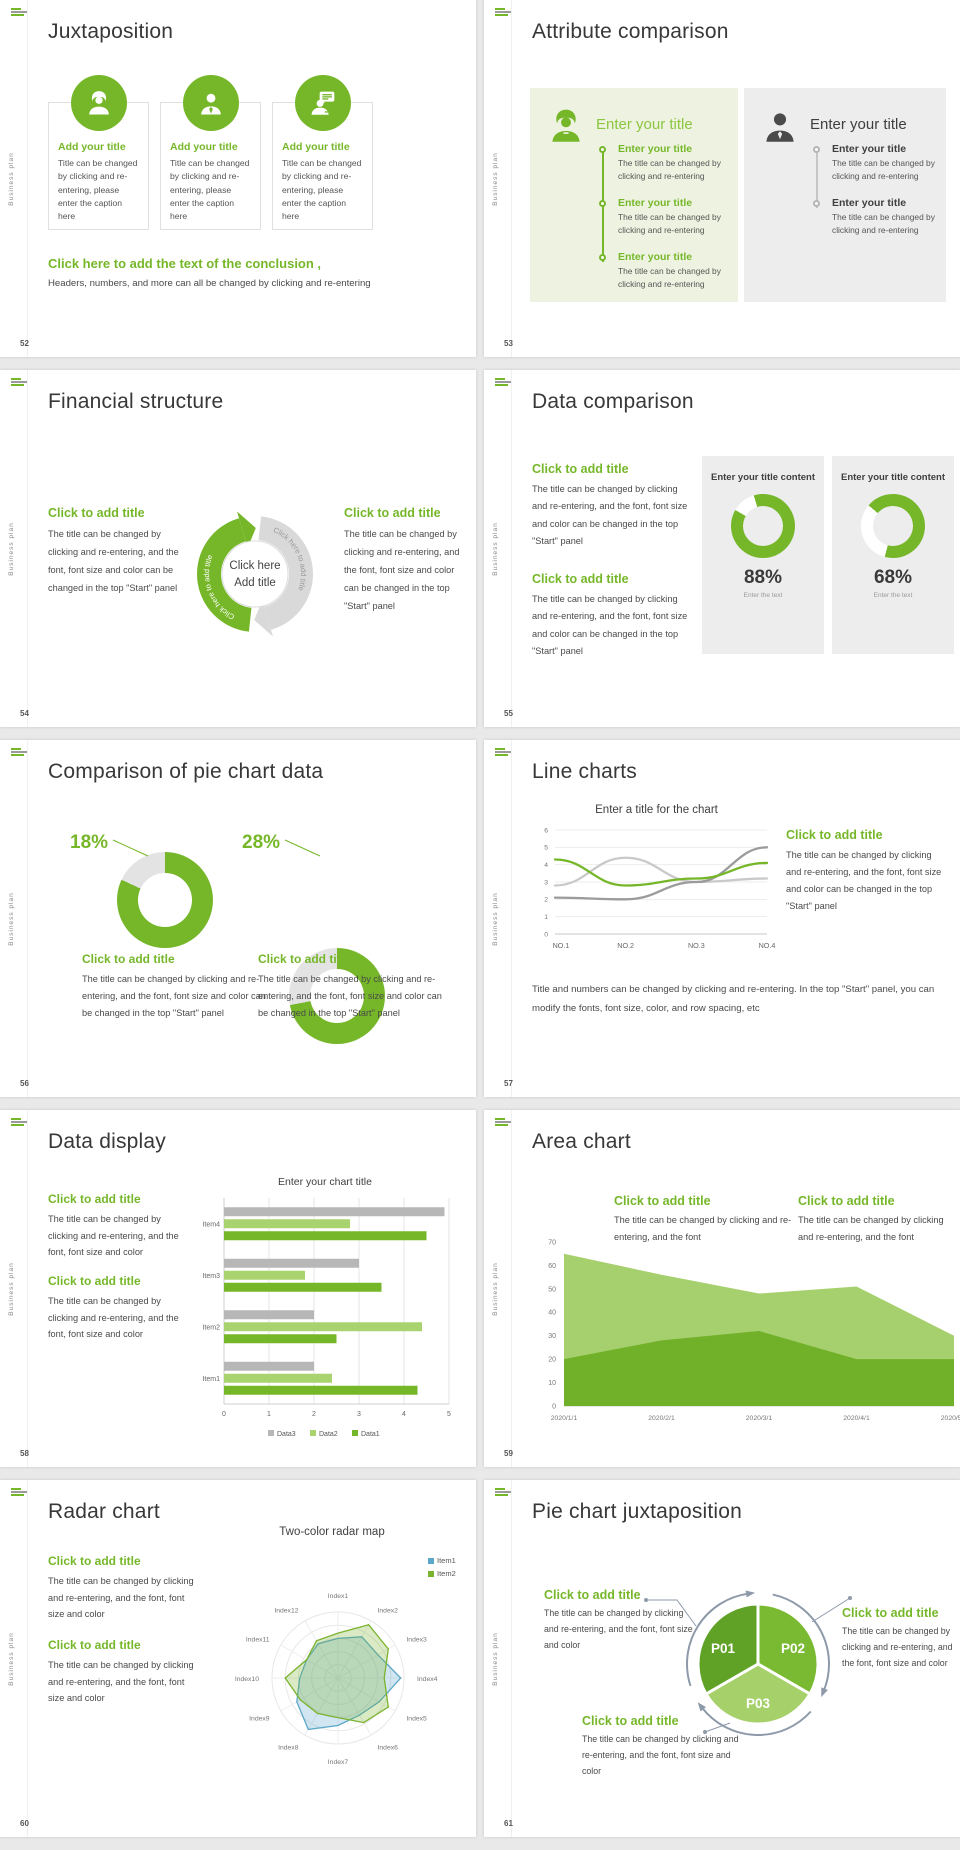 The image size is (960, 1850). I want to click on page-number: 61, so click(508, 1823).